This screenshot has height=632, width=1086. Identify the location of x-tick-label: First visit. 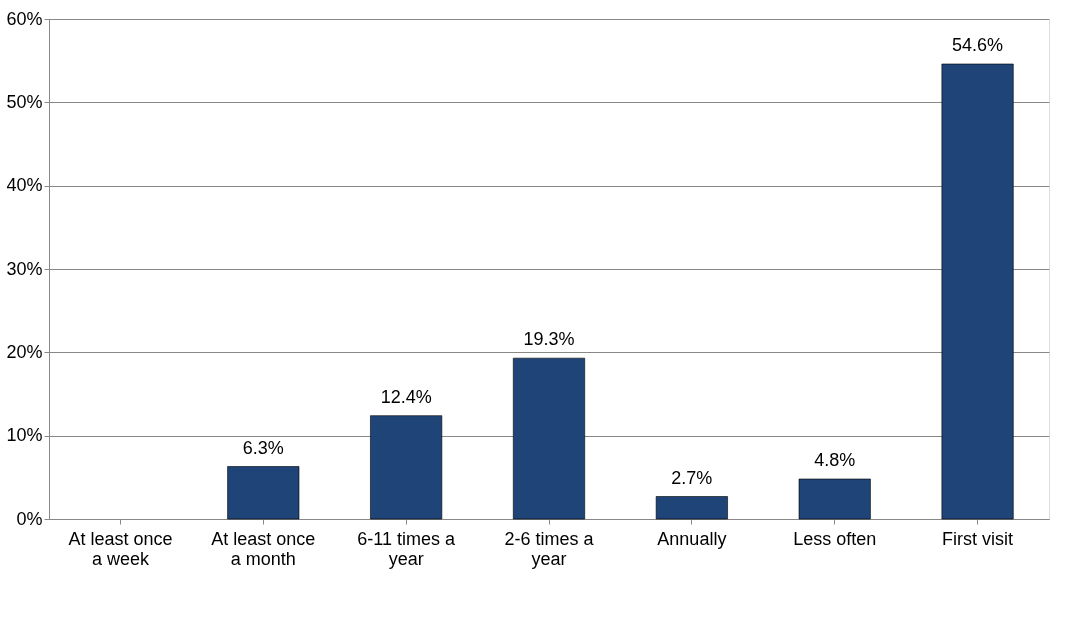
(978, 538).